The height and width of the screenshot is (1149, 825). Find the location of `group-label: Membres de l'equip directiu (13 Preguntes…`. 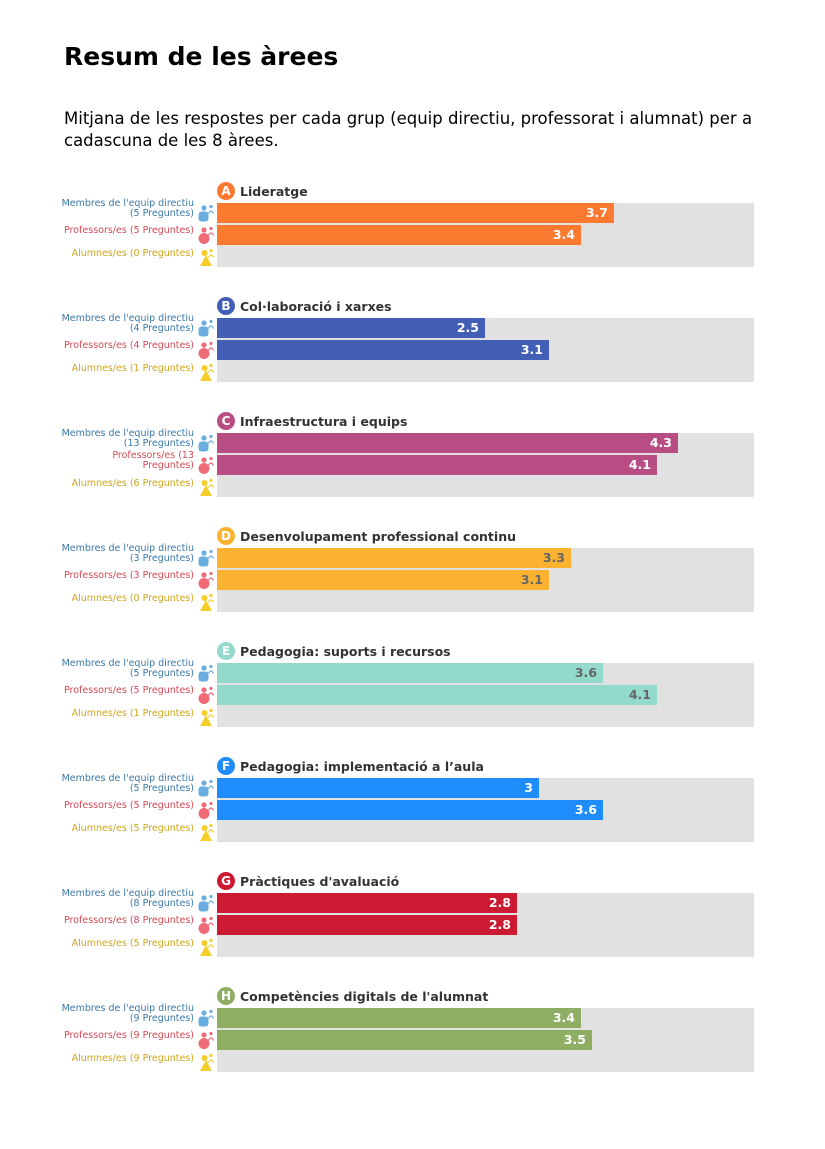

group-label: Membres de l'equip directiu (13 Preguntes… is located at coordinates (128, 439).